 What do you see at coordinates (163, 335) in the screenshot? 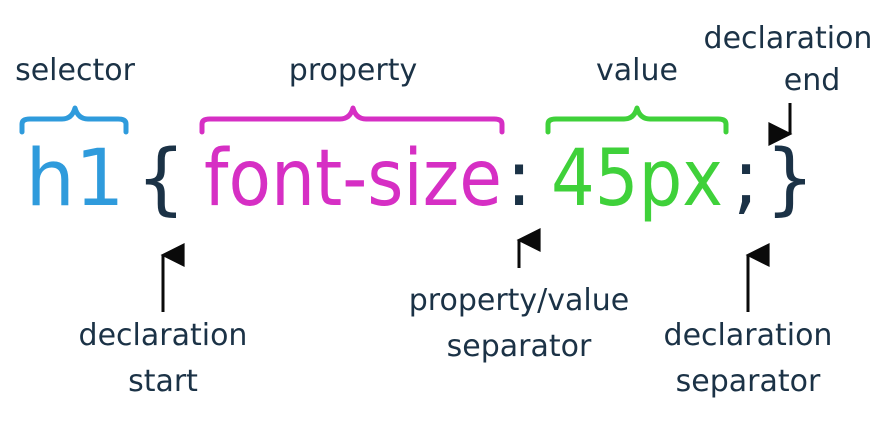
I see `declaration-start-label-line1: declaration` at bounding box center [163, 335].